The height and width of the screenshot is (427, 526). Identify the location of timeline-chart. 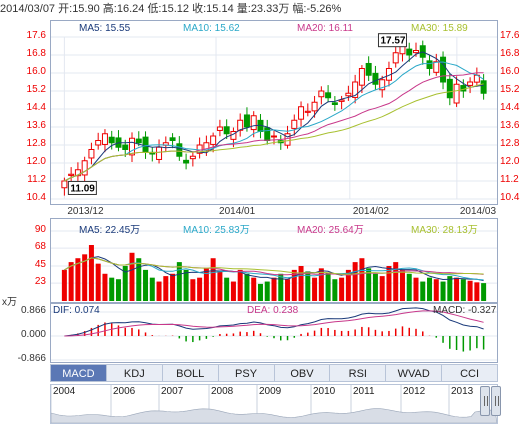
(274, 404).